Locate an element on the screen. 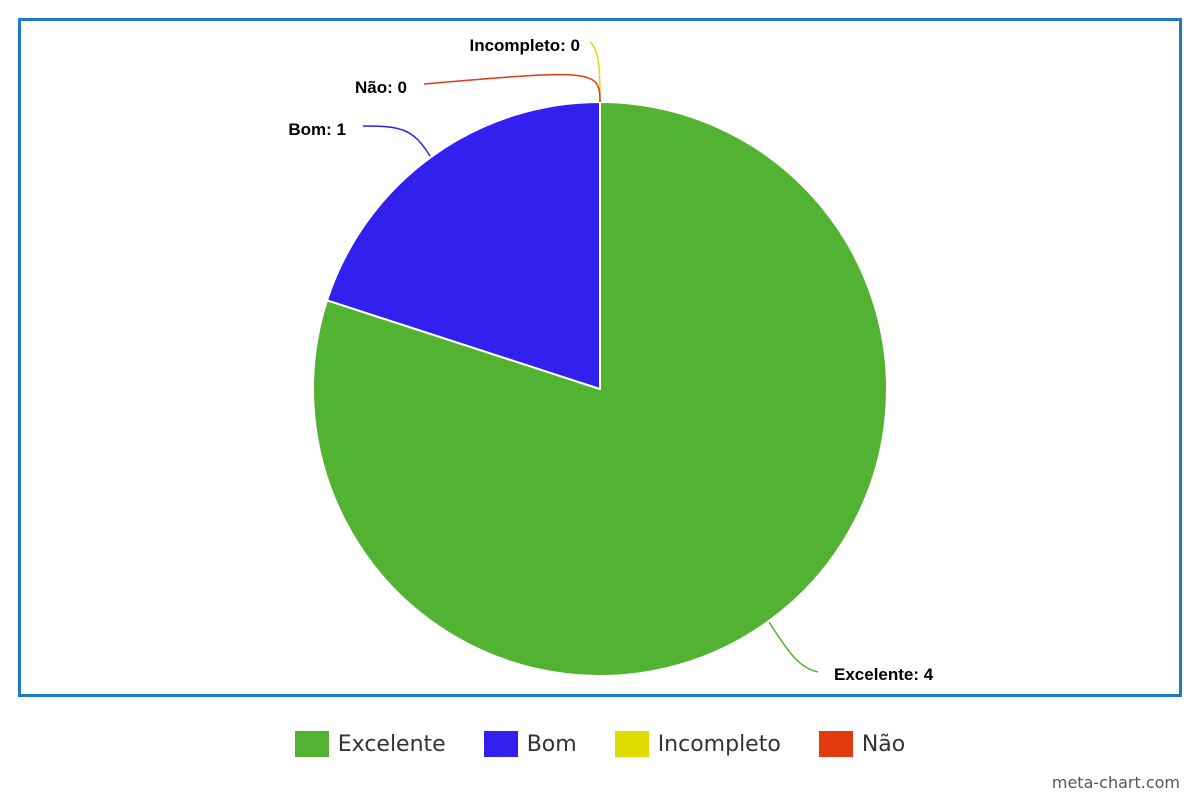  legend: Excelente Bom Incompleto Não is located at coordinates (600, 744).